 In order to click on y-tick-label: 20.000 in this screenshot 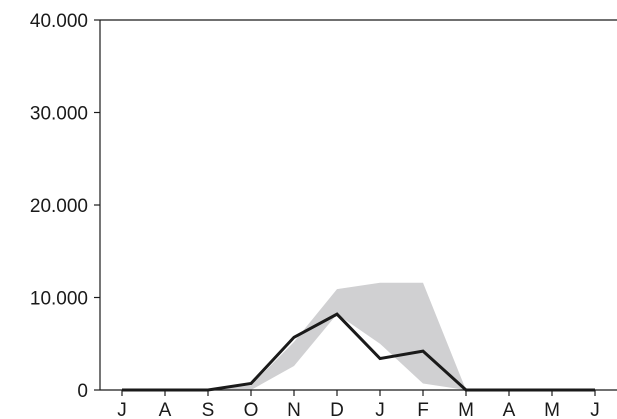, I will do `click(59, 206)`.